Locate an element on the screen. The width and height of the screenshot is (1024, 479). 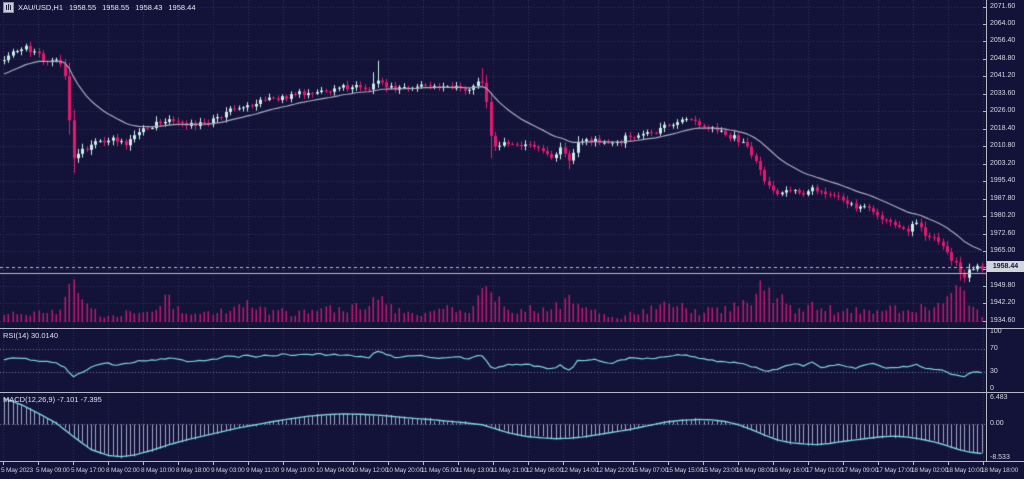
price-axis-label: 2010.80 is located at coordinates (1003, 146).